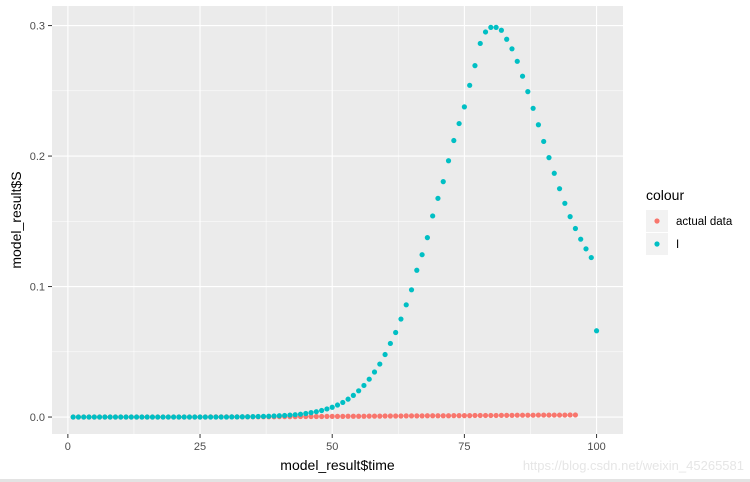  What do you see at coordinates (200, 447) in the screenshot?
I see `x-tick-label: 25` at bounding box center [200, 447].